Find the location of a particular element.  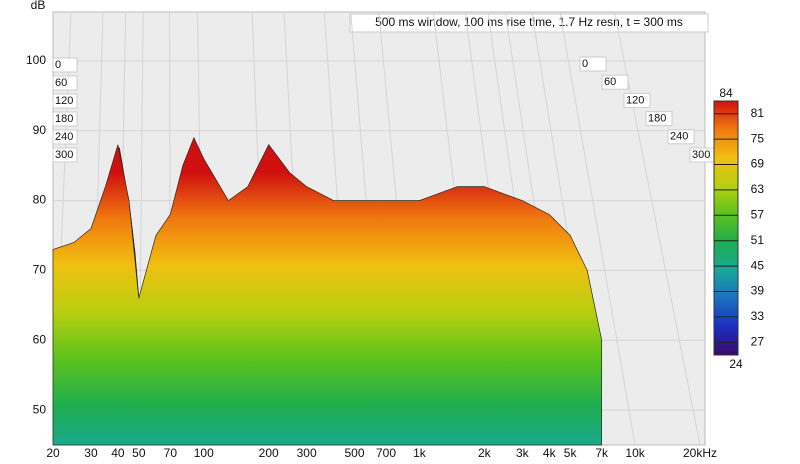

y-tick-label: 50 is located at coordinates (40, 409).